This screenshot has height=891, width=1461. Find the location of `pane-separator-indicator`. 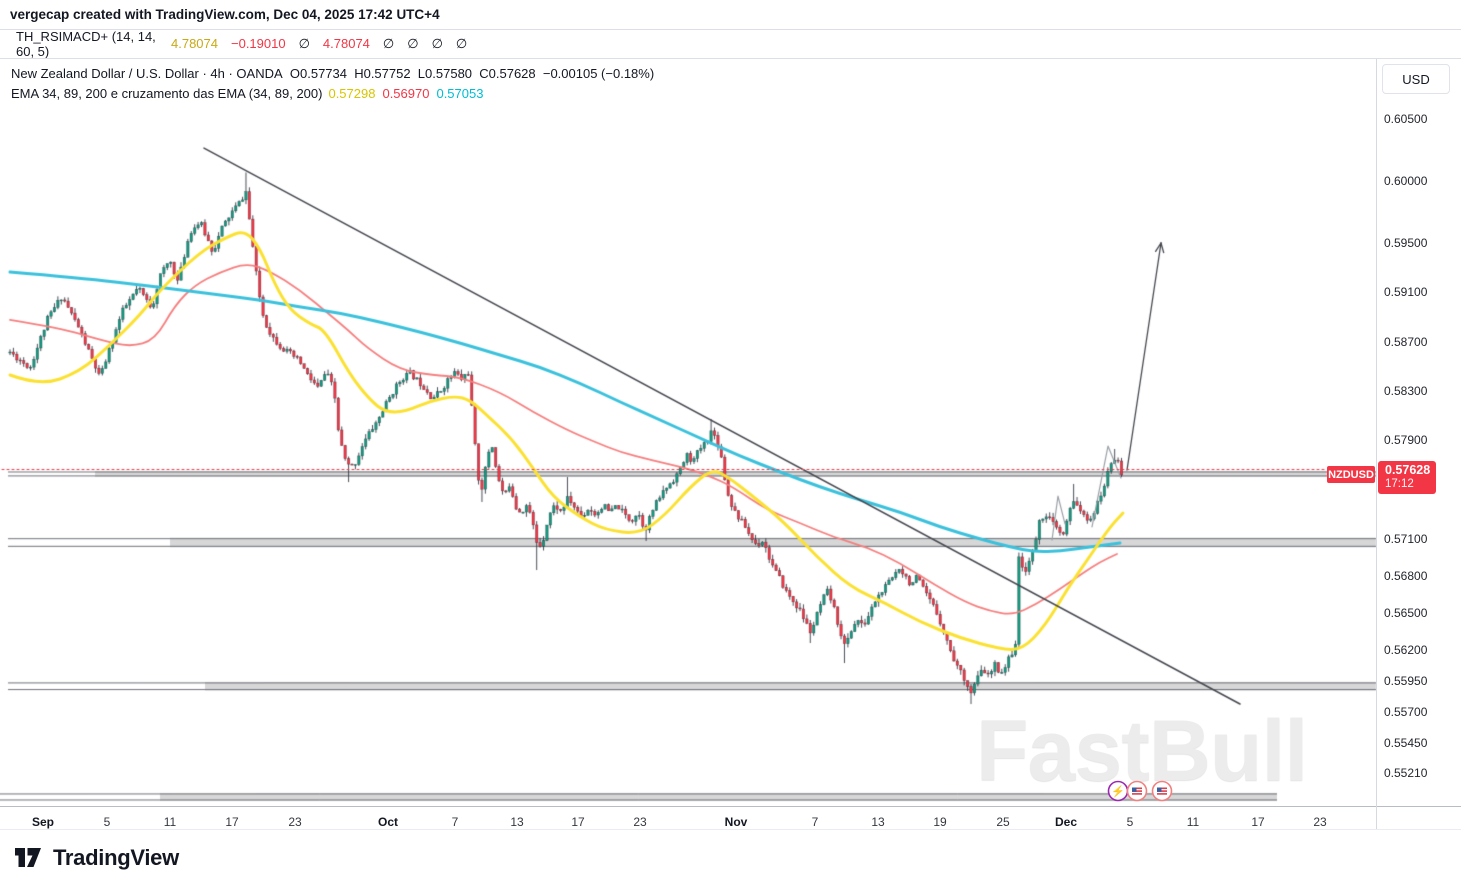

pane-separator-indicator is located at coordinates (730, 58).